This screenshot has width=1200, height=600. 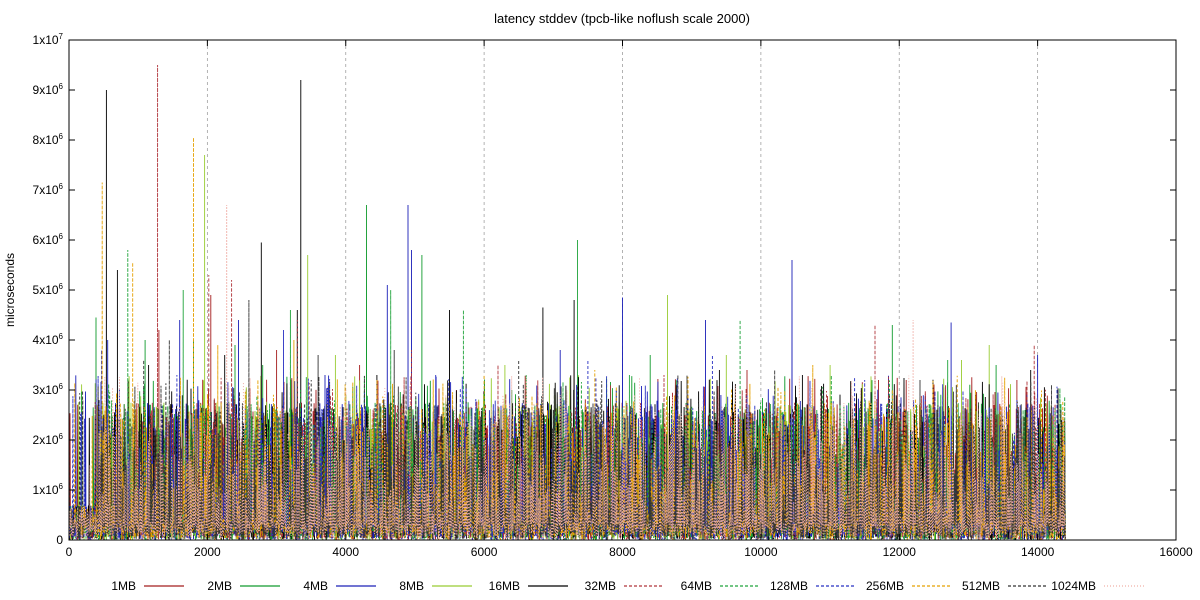 I want to click on x-tick-label: 0, so click(x=69, y=552).